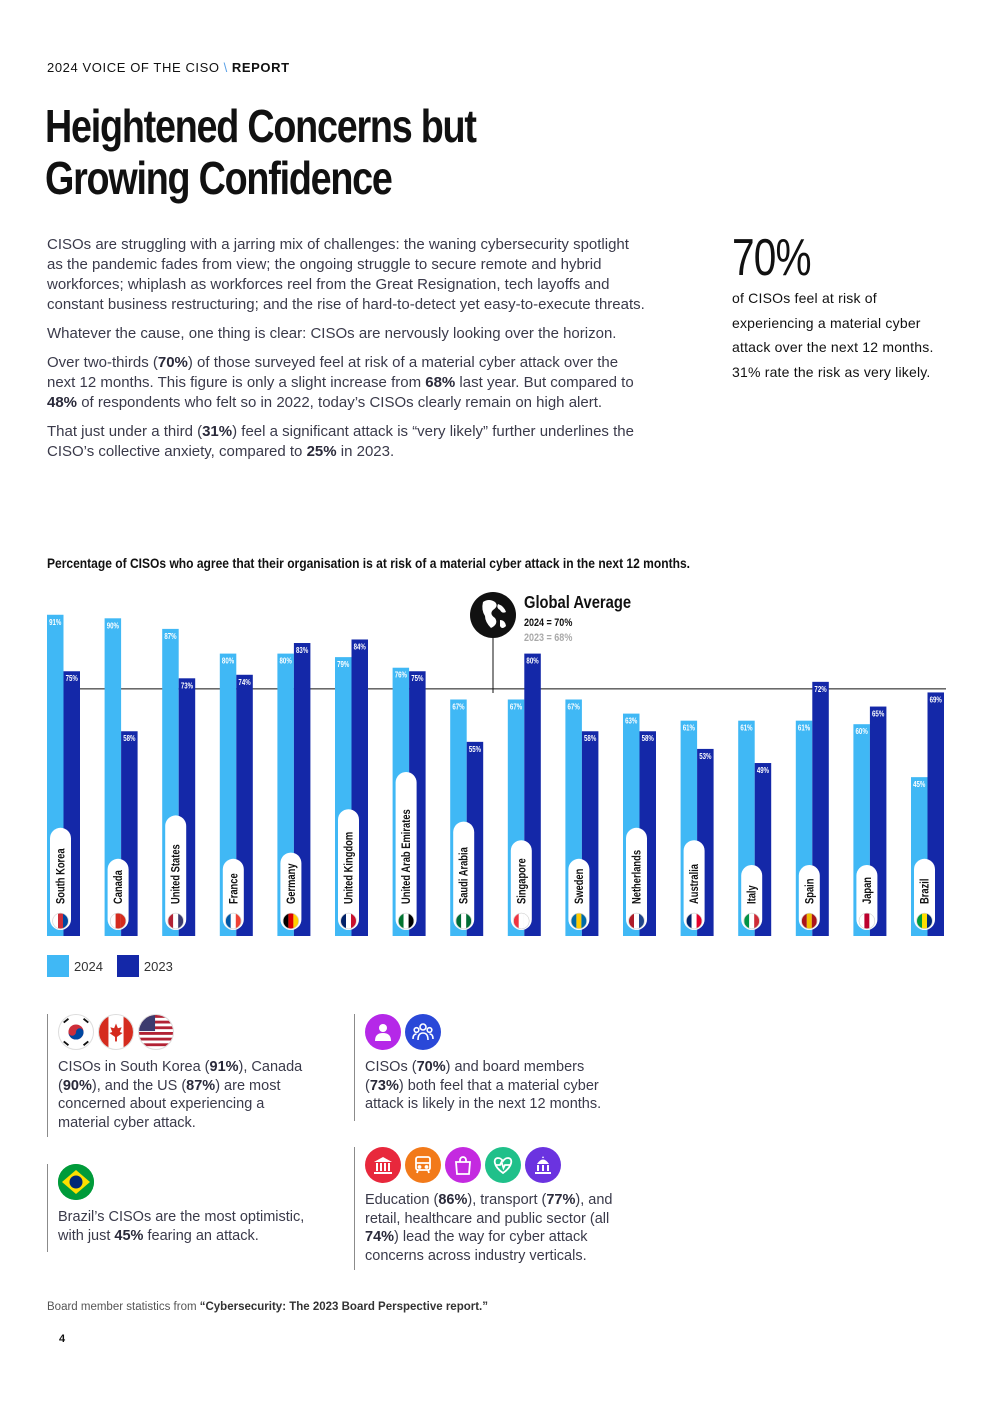  I want to click on country-pill-japan, so click(867, 897).